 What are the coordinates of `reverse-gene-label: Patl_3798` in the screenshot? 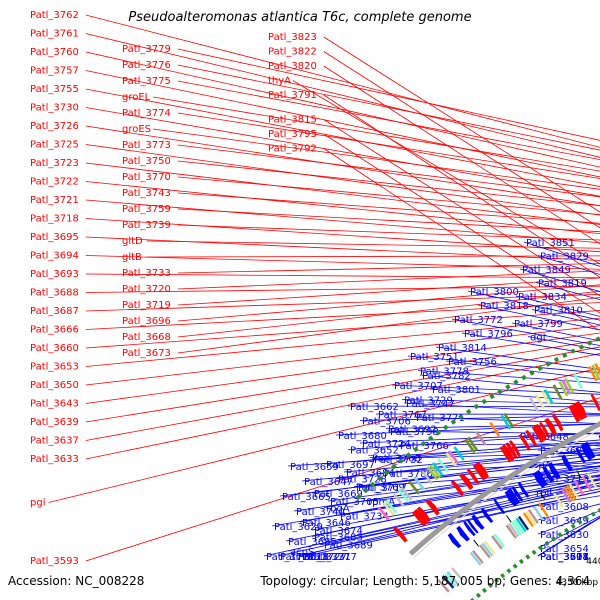 It's located at (414, 432).